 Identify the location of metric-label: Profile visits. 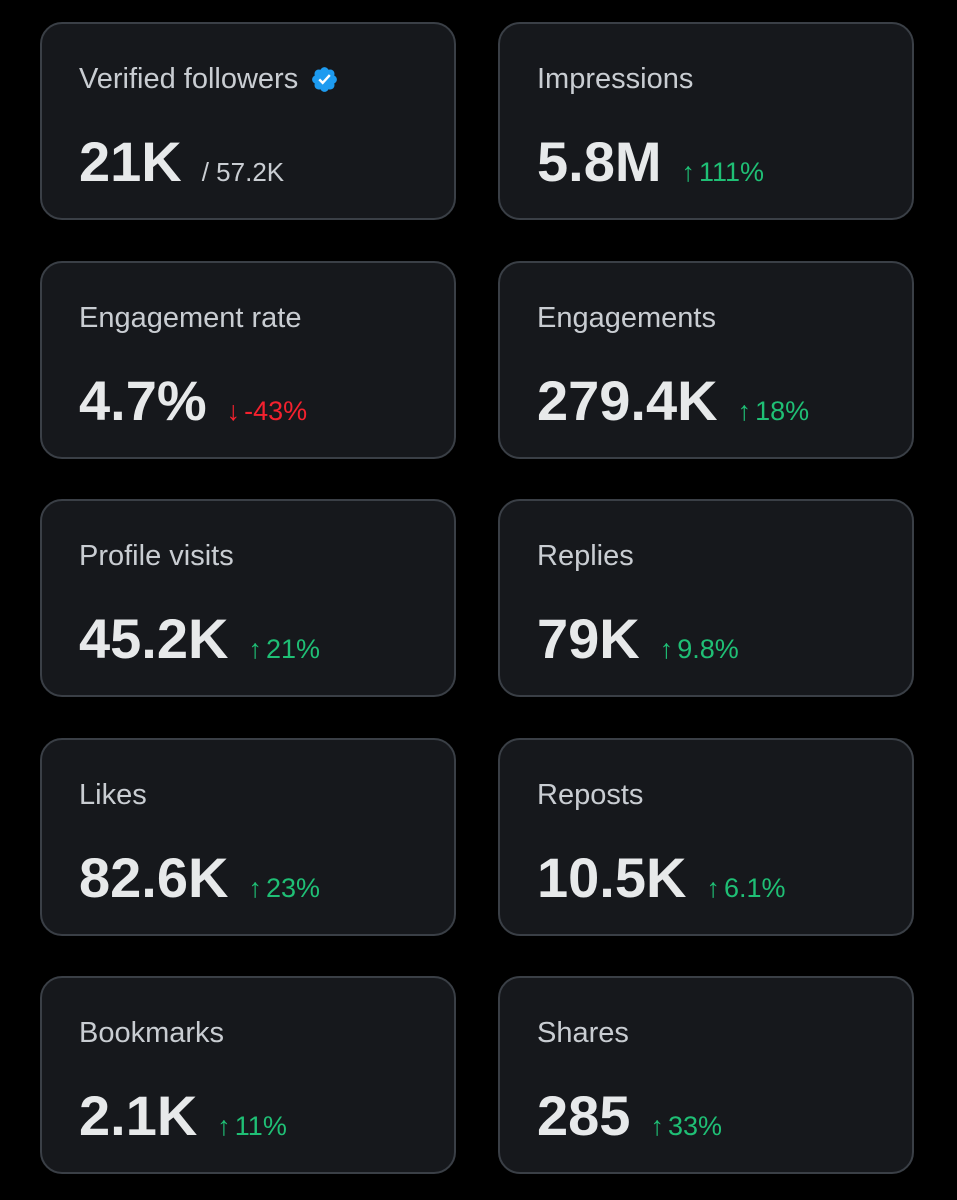
(156, 556).